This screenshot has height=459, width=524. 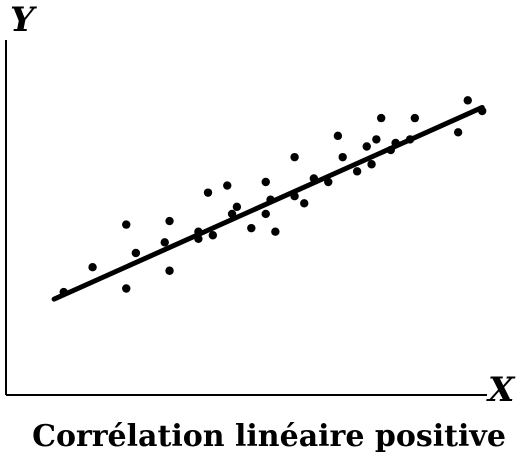 What do you see at coordinates (269, 436) in the screenshot?
I see `chart-caption: Corrélation linéaire positive` at bounding box center [269, 436].